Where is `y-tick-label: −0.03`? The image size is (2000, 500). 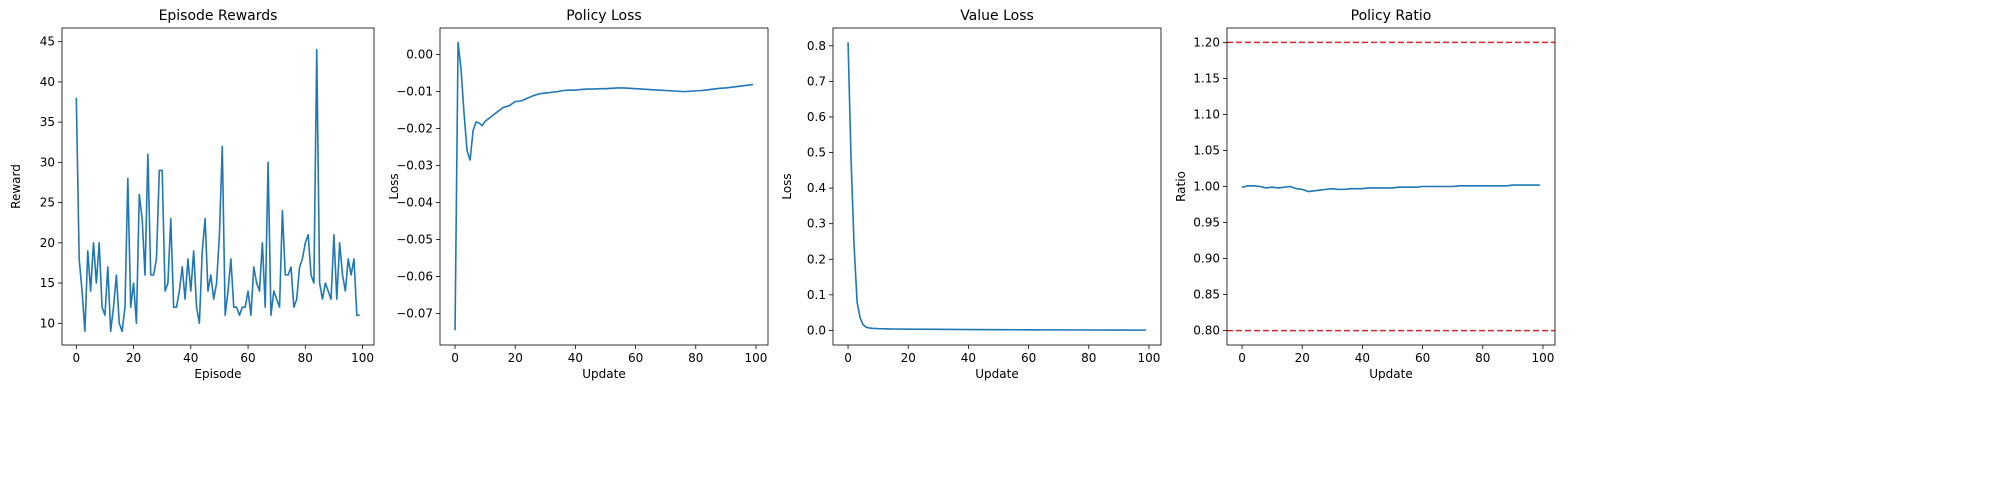 y-tick-label: −0.03 is located at coordinates (414, 166).